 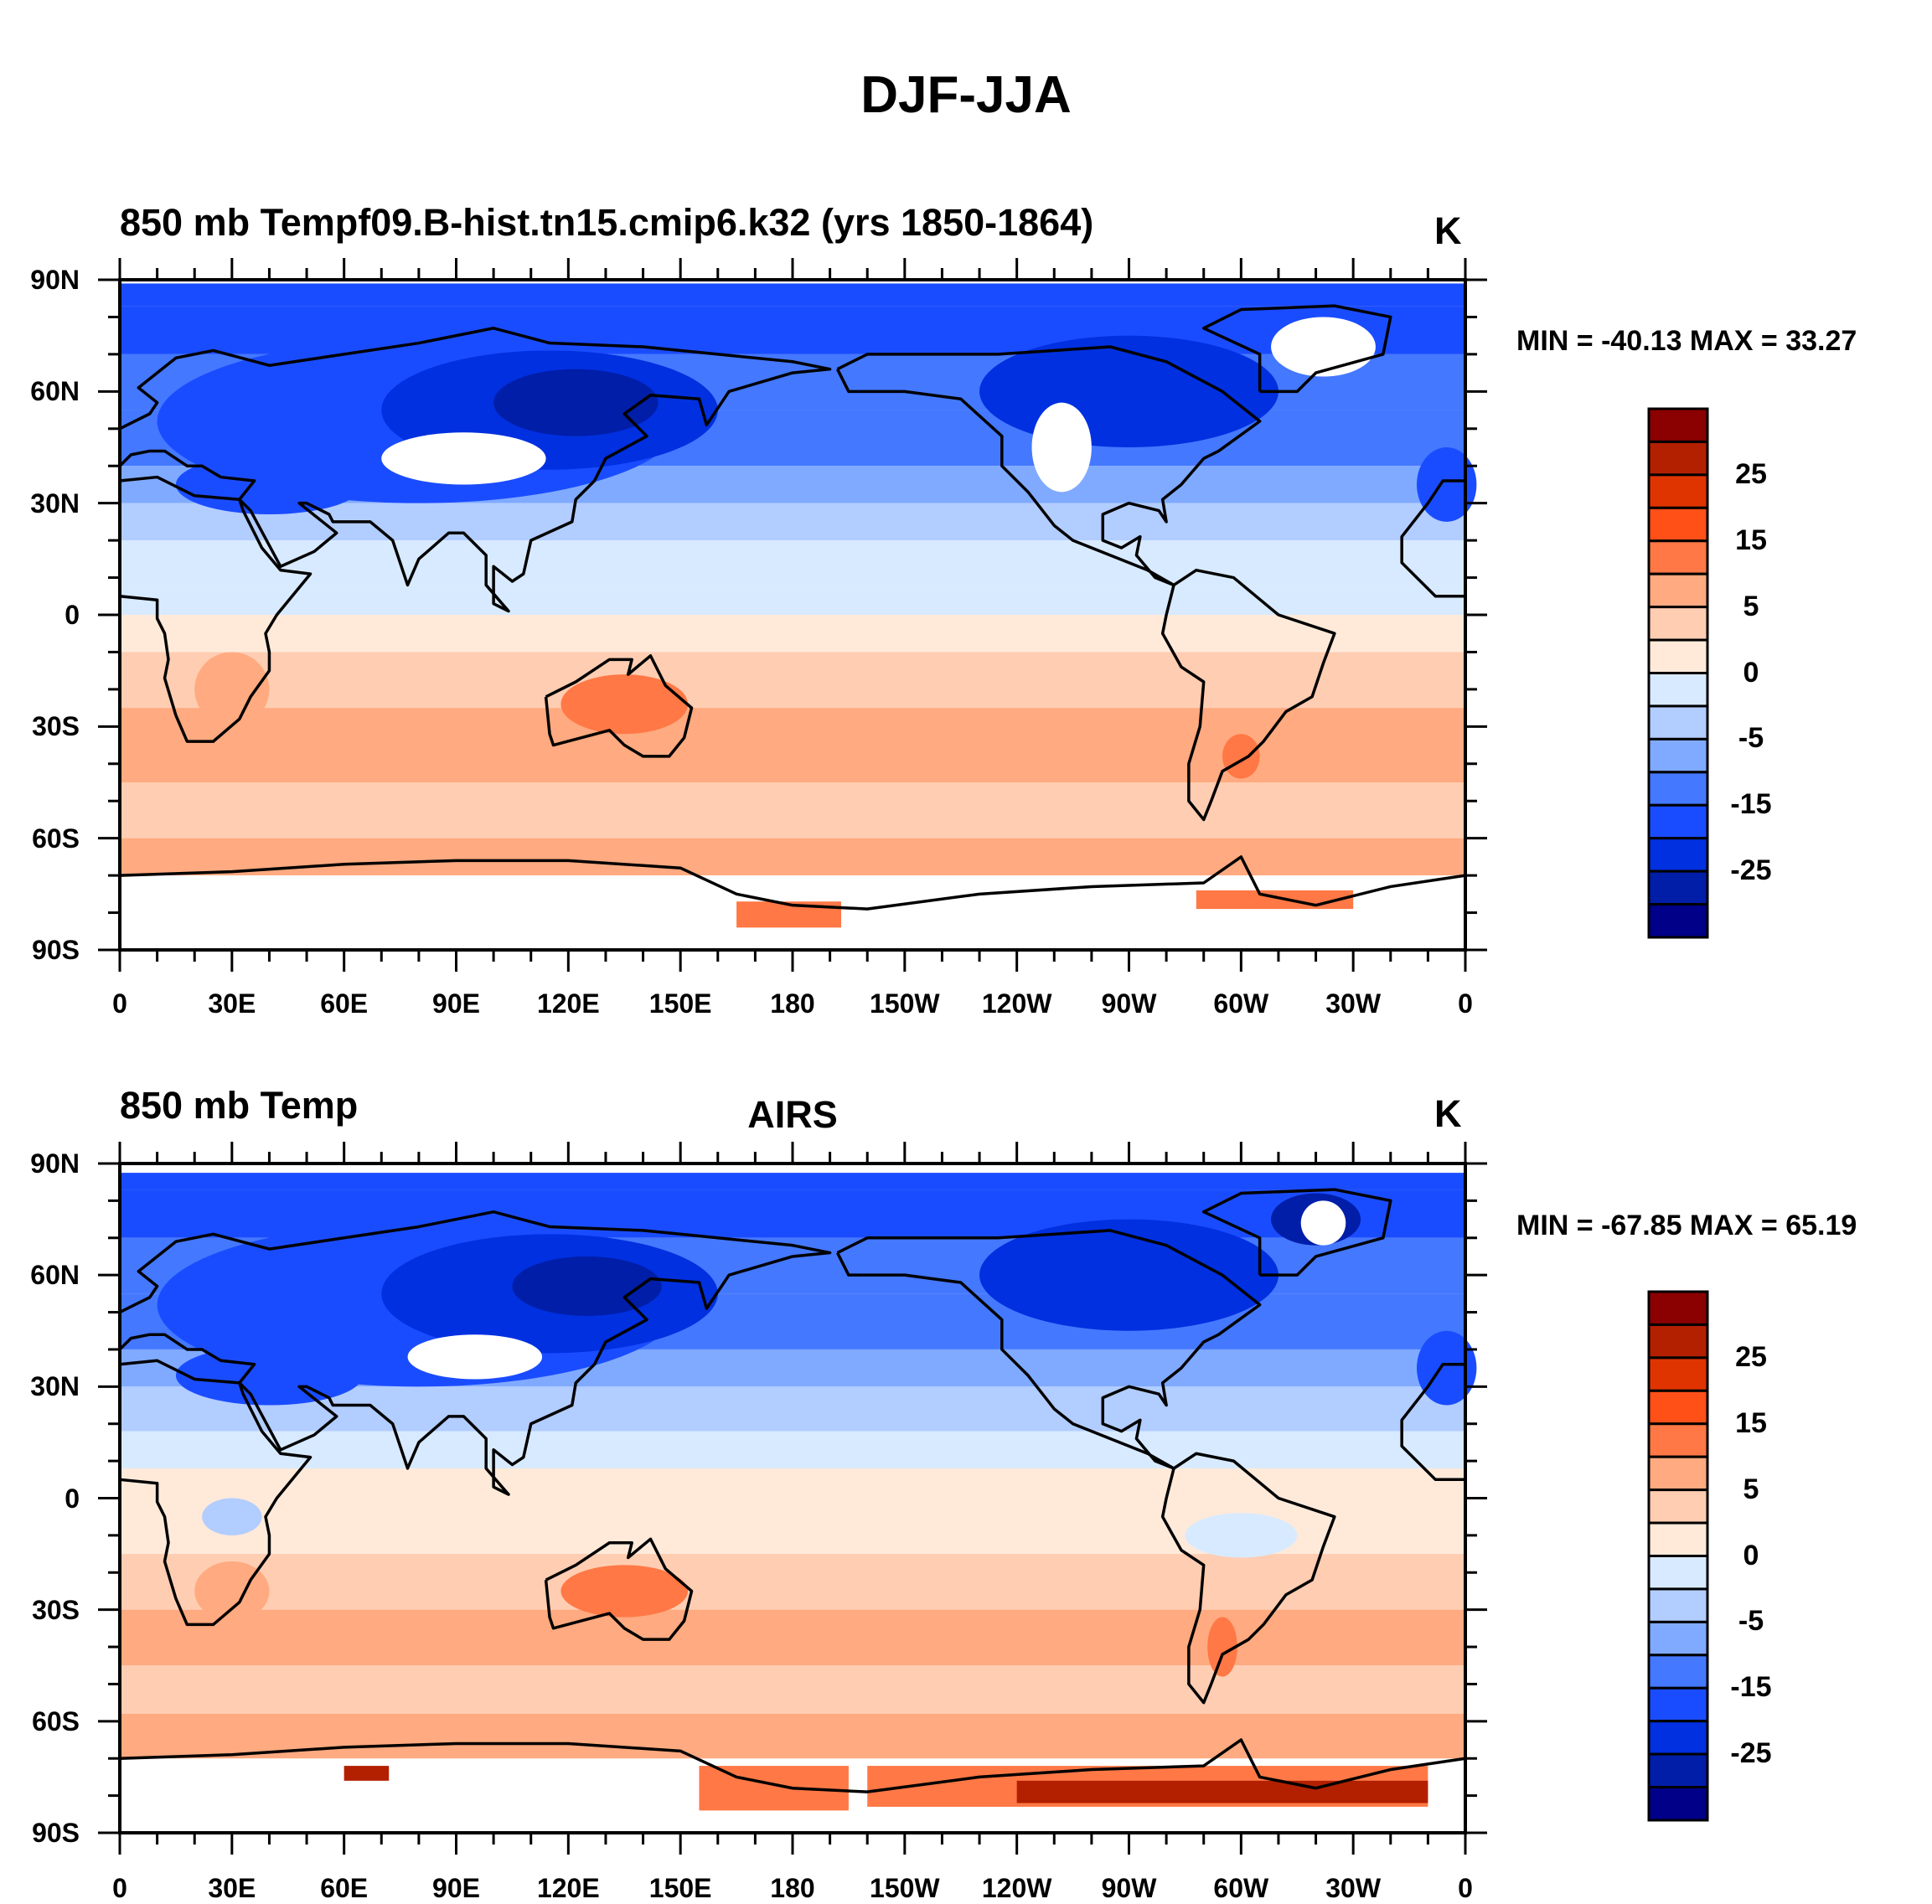 What do you see at coordinates (905, 1004) in the screenshot?
I see `x-tick-label: 150W` at bounding box center [905, 1004].